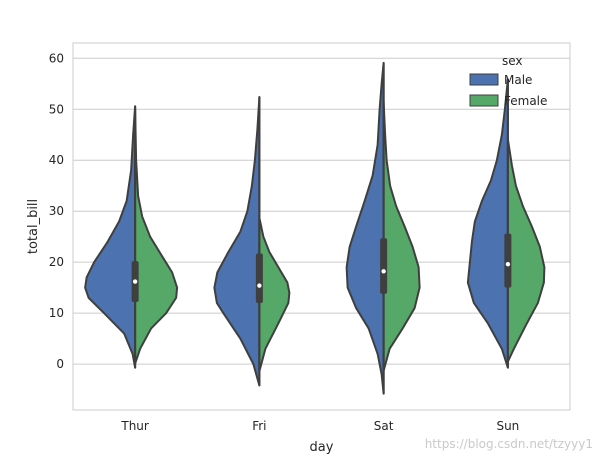 The image size is (603, 459). Describe the element at coordinates (507, 426) in the screenshot. I see `x-tick-label: Sun` at that location.